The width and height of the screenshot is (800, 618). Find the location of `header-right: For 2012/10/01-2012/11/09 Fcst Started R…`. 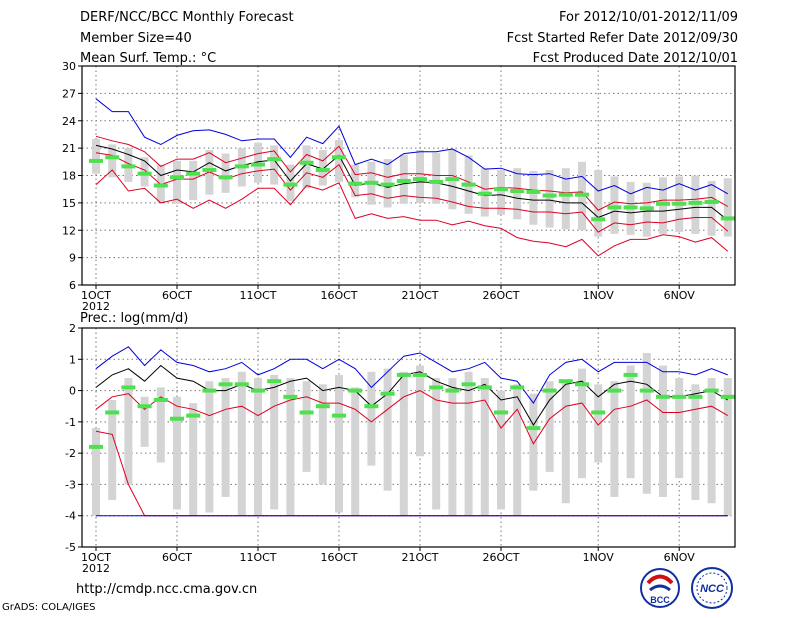

header-right: For 2012/10/01-2012/11/09 Fcst Started R… is located at coordinates (622, 40).